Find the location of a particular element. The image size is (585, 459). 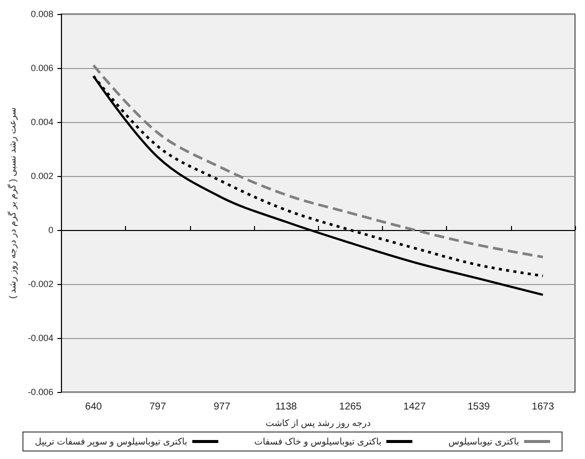

y-tick-label: -0.002 is located at coordinates (41, 284).